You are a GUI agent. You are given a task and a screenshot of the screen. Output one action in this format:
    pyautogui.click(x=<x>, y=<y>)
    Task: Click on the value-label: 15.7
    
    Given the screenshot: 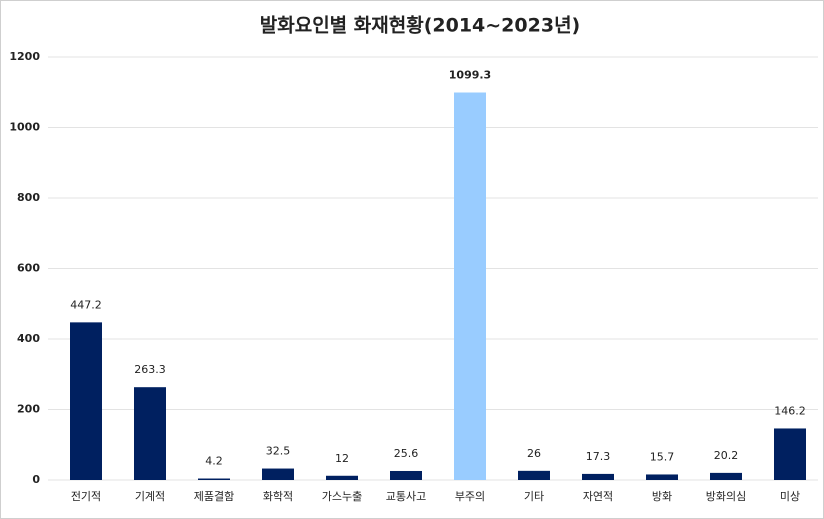 What is the action you would take?
    pyautogui.click(x=662, y=456)
    